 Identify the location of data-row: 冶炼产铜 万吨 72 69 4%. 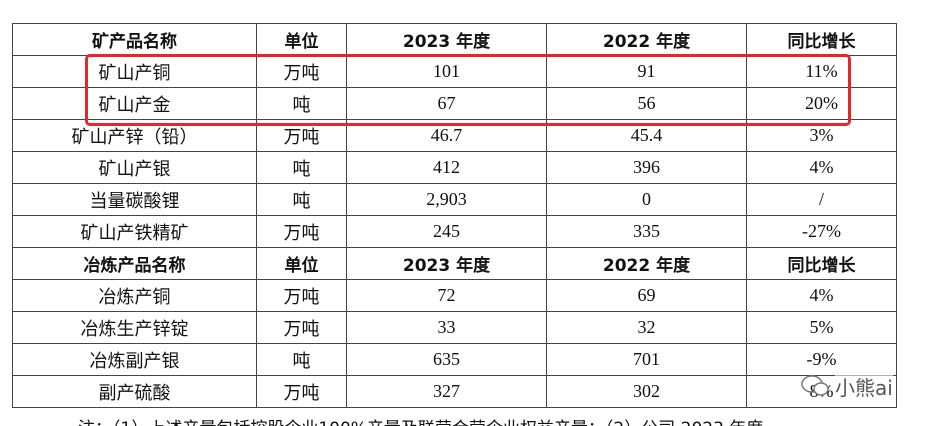
(454, 295).